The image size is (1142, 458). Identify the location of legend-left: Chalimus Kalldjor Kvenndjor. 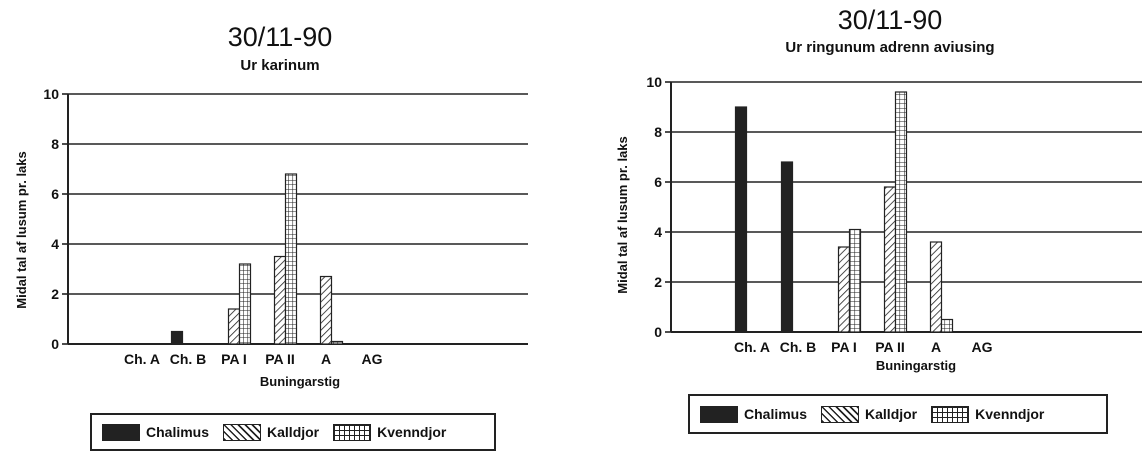
(293, 432).